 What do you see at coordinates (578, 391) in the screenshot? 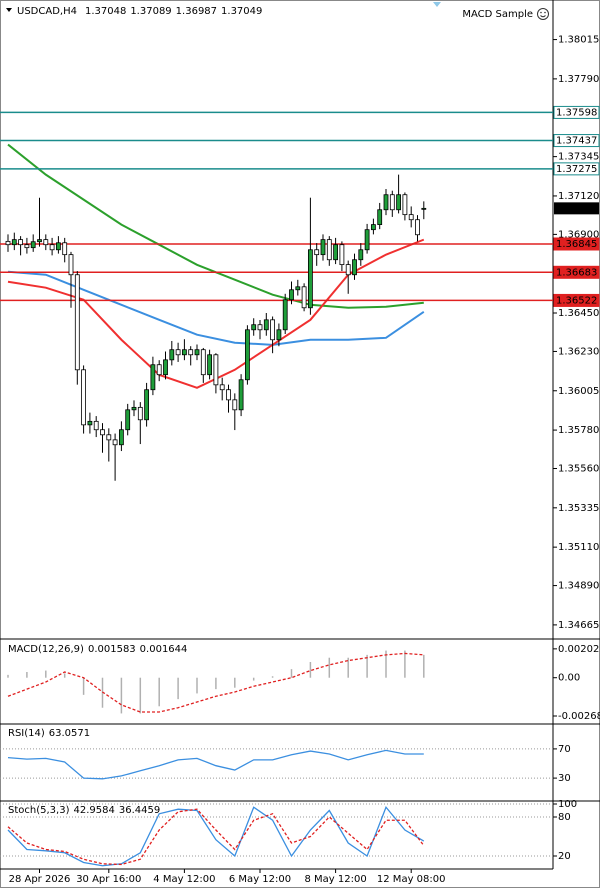
I see `y-tick-label: 1.36005` at bounding box center [578, 391].